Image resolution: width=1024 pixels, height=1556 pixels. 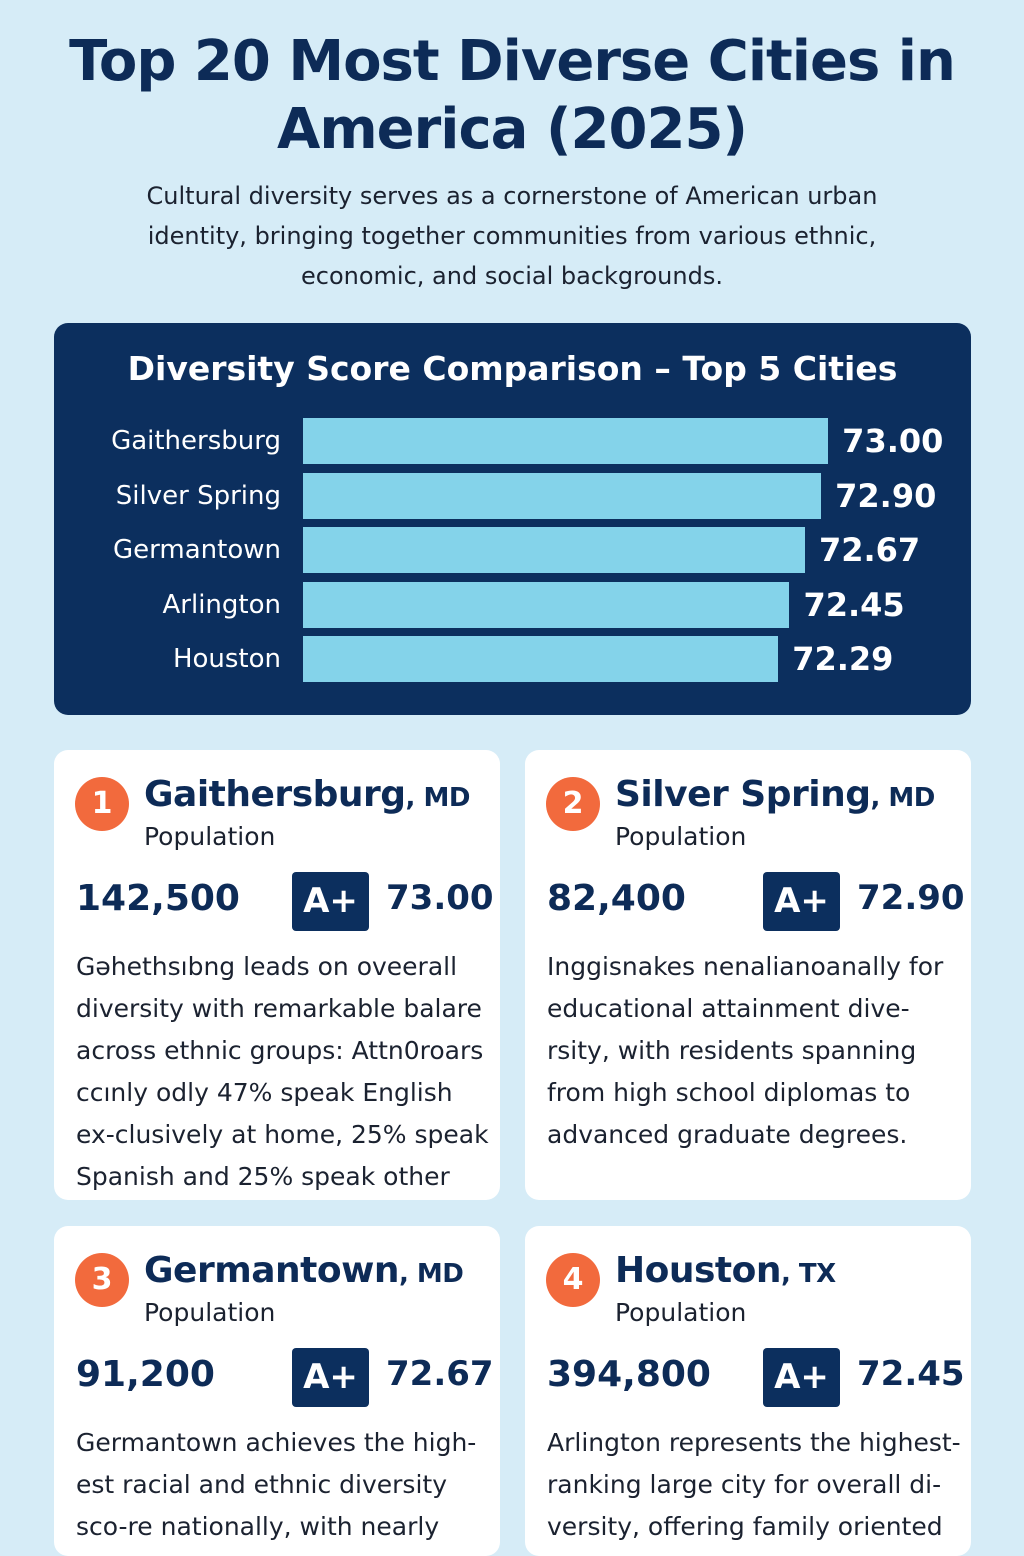 I want to click on rank-badge: 1, so click(x=102, y=804).